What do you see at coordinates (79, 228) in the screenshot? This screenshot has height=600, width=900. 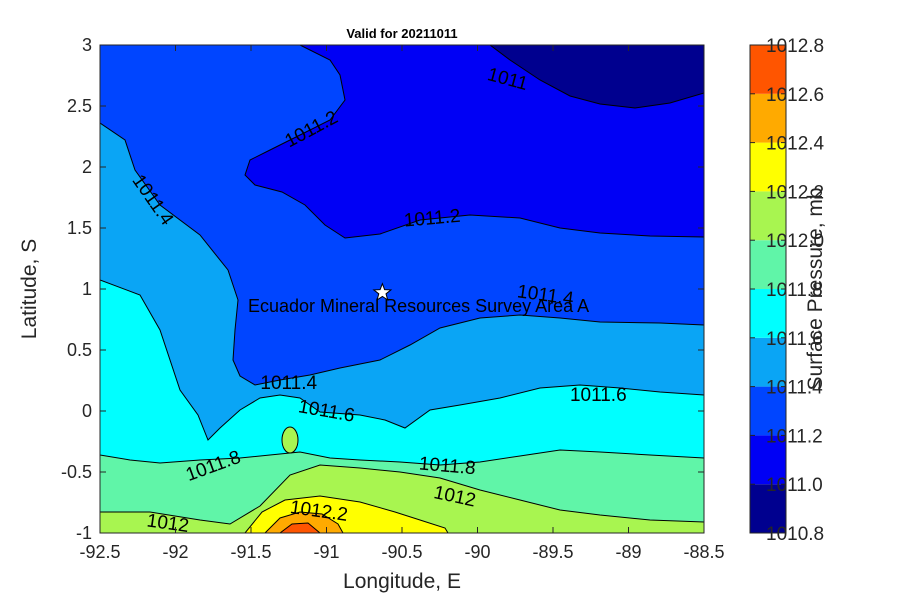 I see `y-tick-label: 1.5` at bounding box center [79, 228].